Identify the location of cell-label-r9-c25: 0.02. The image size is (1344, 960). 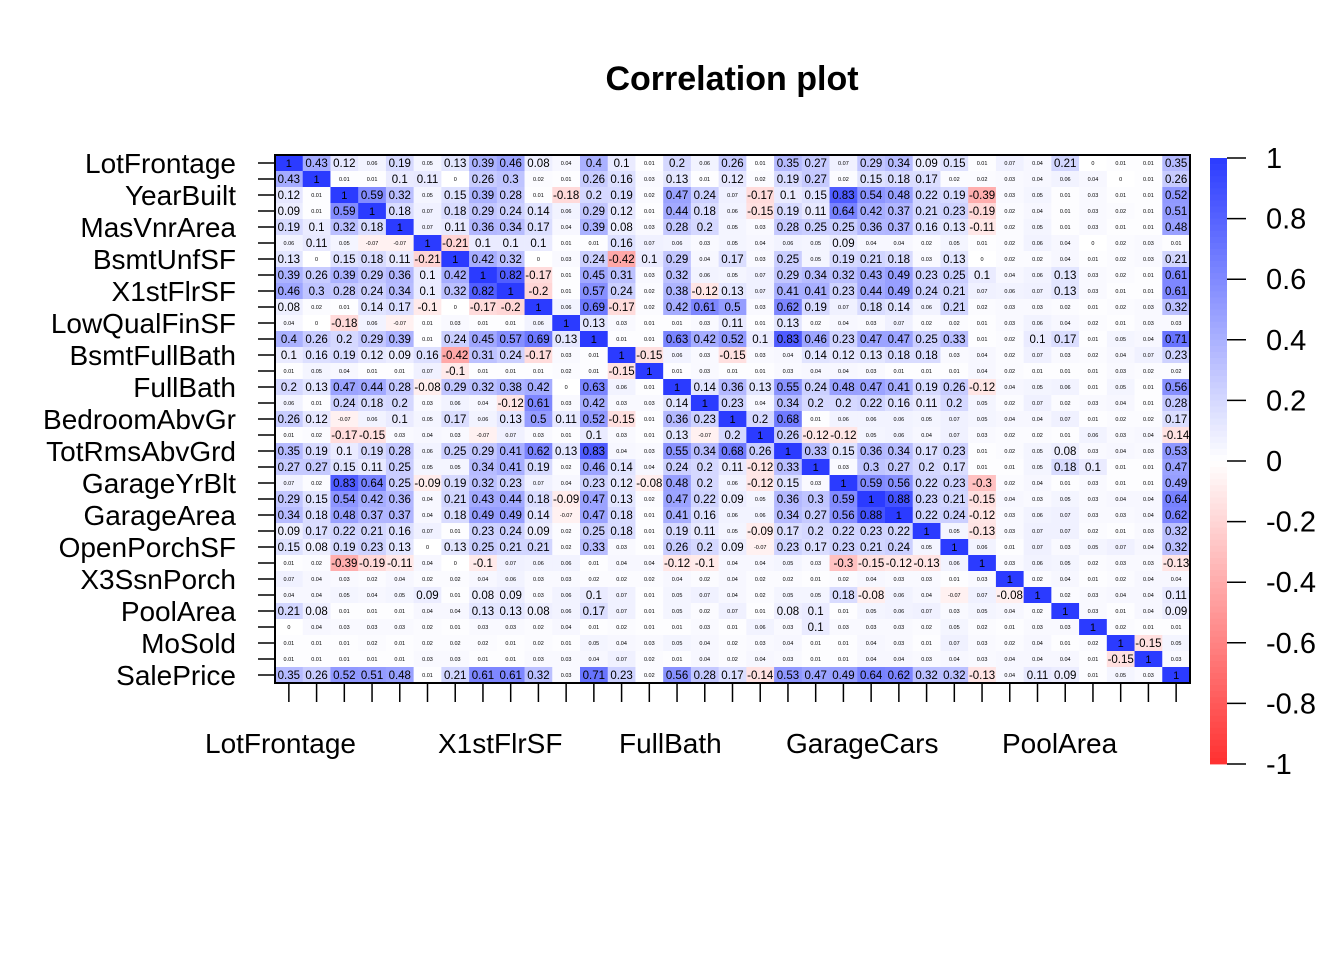
(982, 308).